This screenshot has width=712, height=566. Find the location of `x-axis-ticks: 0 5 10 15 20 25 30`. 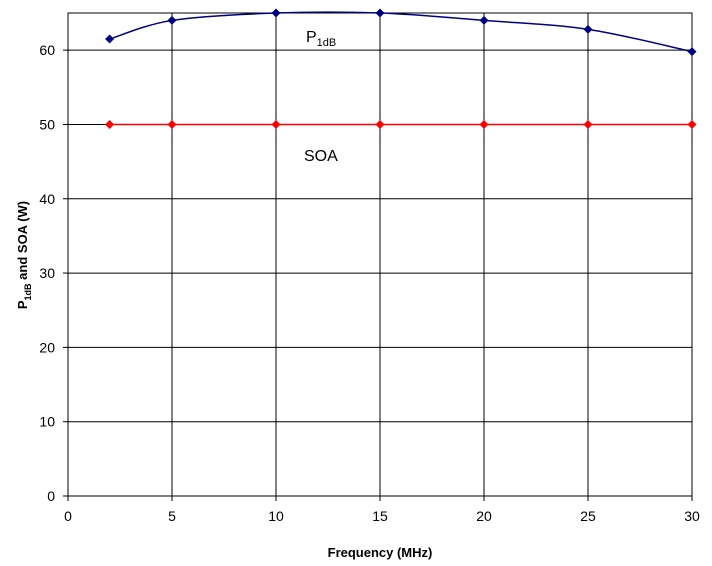

x-axis-ticks: 0 5 10 15 20 25 30 is located at coordinates (382, 510).